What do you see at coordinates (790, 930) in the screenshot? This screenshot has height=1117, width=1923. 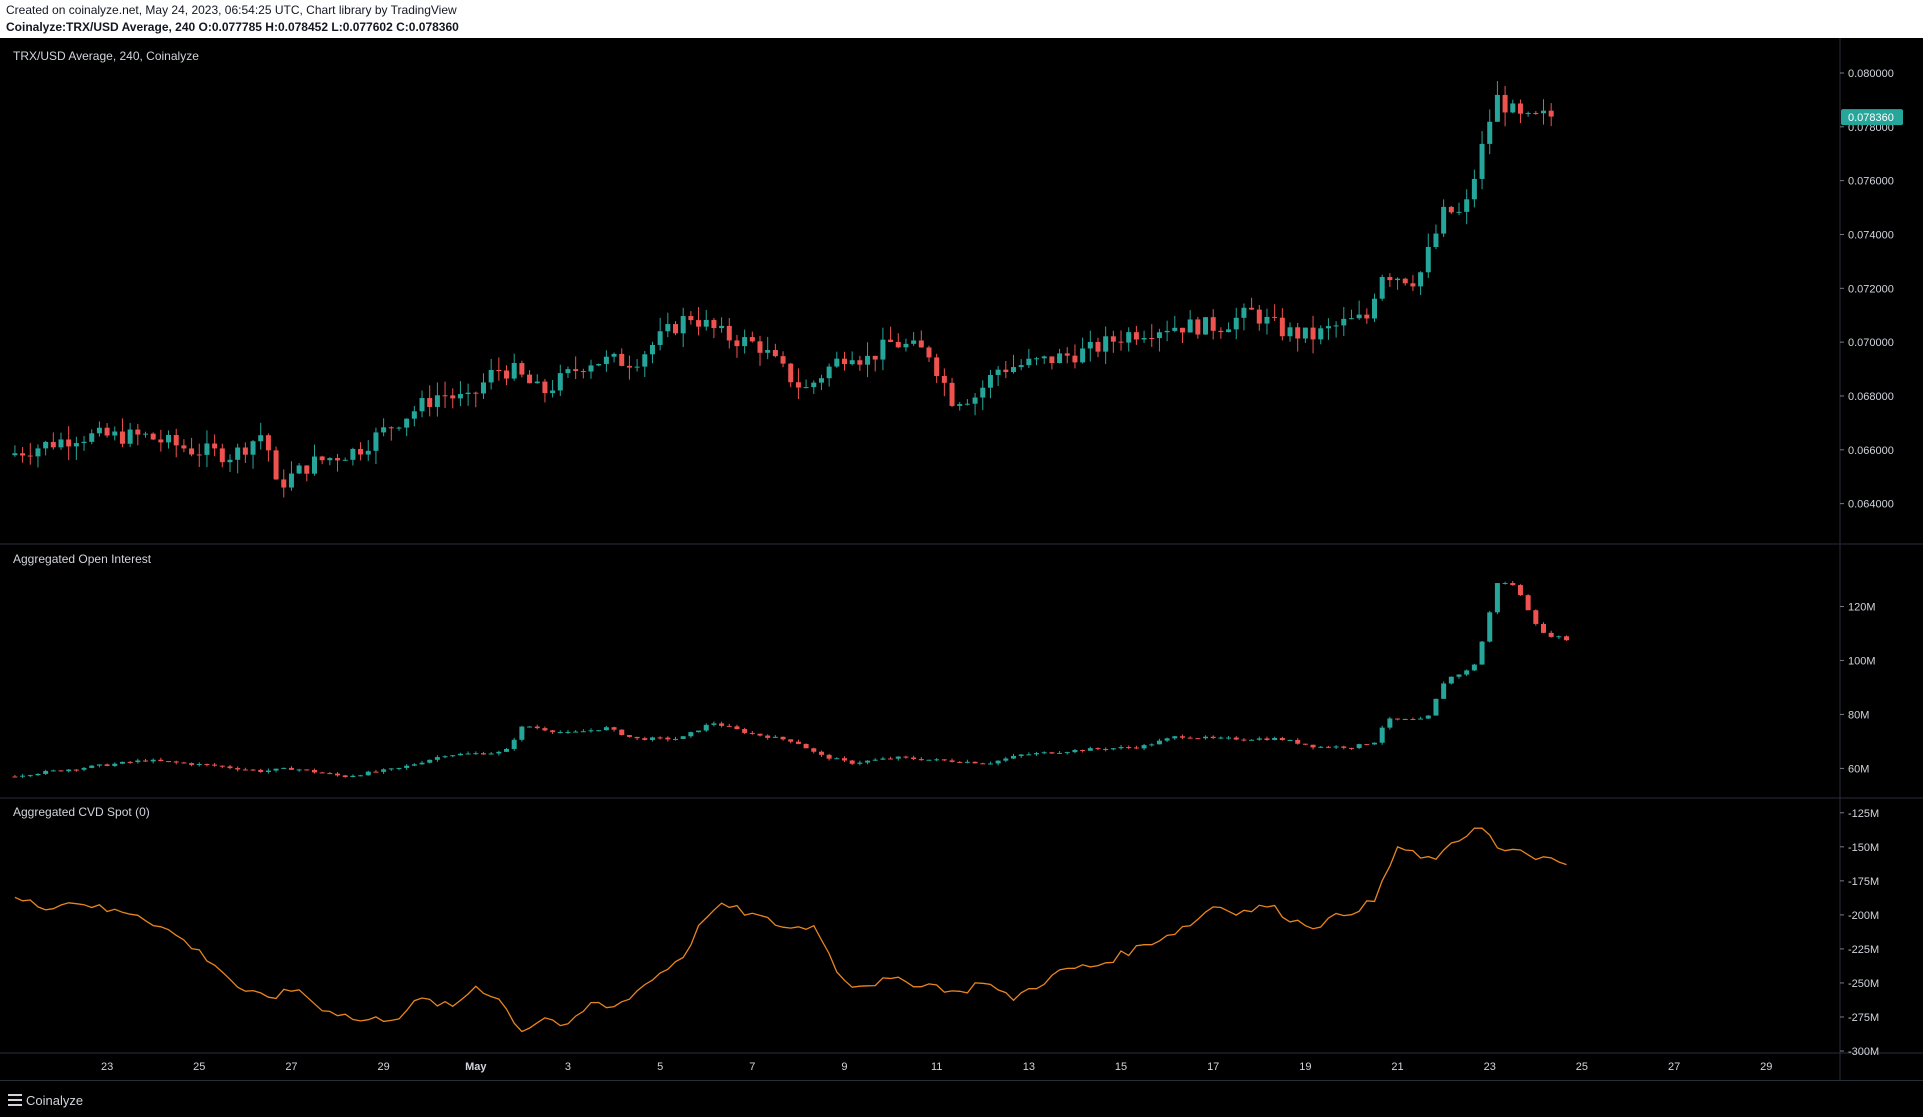 I see `cvd-line` at bounding box center [790, 930].